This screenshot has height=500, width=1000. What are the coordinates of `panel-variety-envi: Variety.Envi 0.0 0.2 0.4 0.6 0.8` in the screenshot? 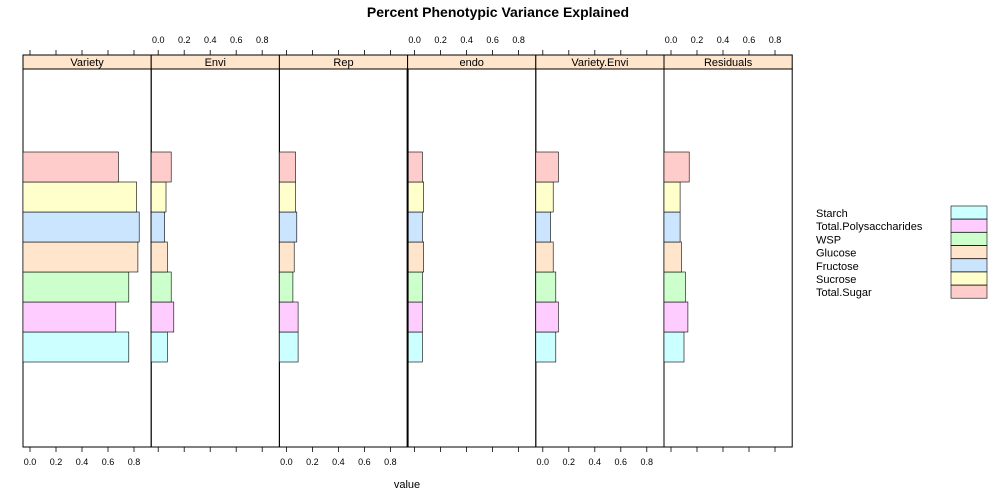 It's located at (600, 258).